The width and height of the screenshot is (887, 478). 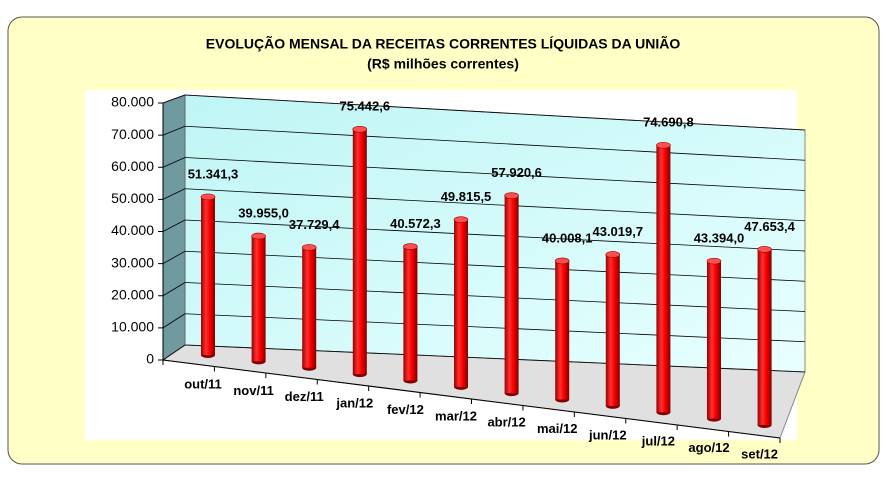 What do you see at coordinates (443, 64) in the screenshot?
I see `chart-subtitle: (R$ milhões correntes)` at bounding box center [443, 64].